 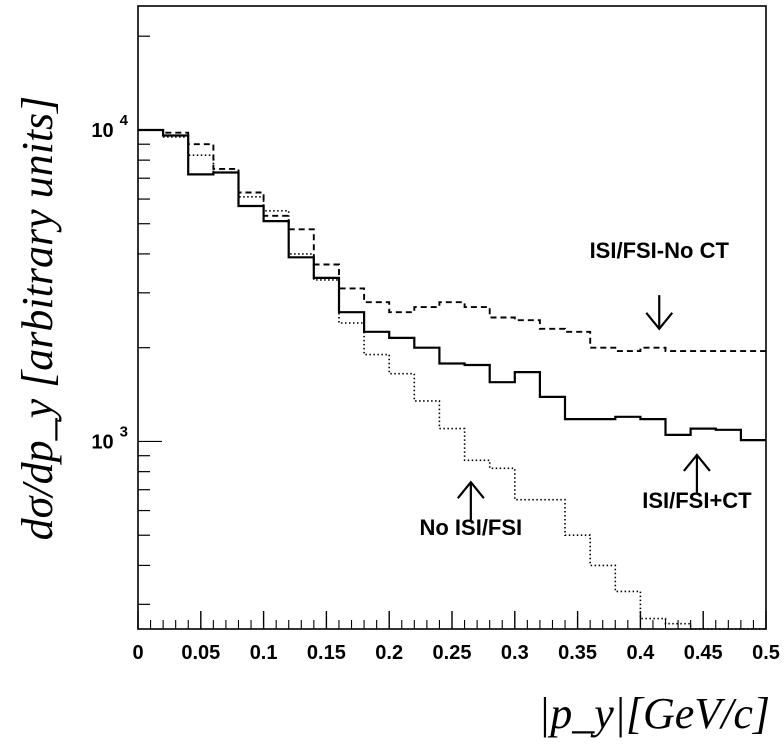 What do you see at coordinates (264, 653) in the screenshot?
I see `x-tick-label: 0.1` at bounding box center [264, 653].